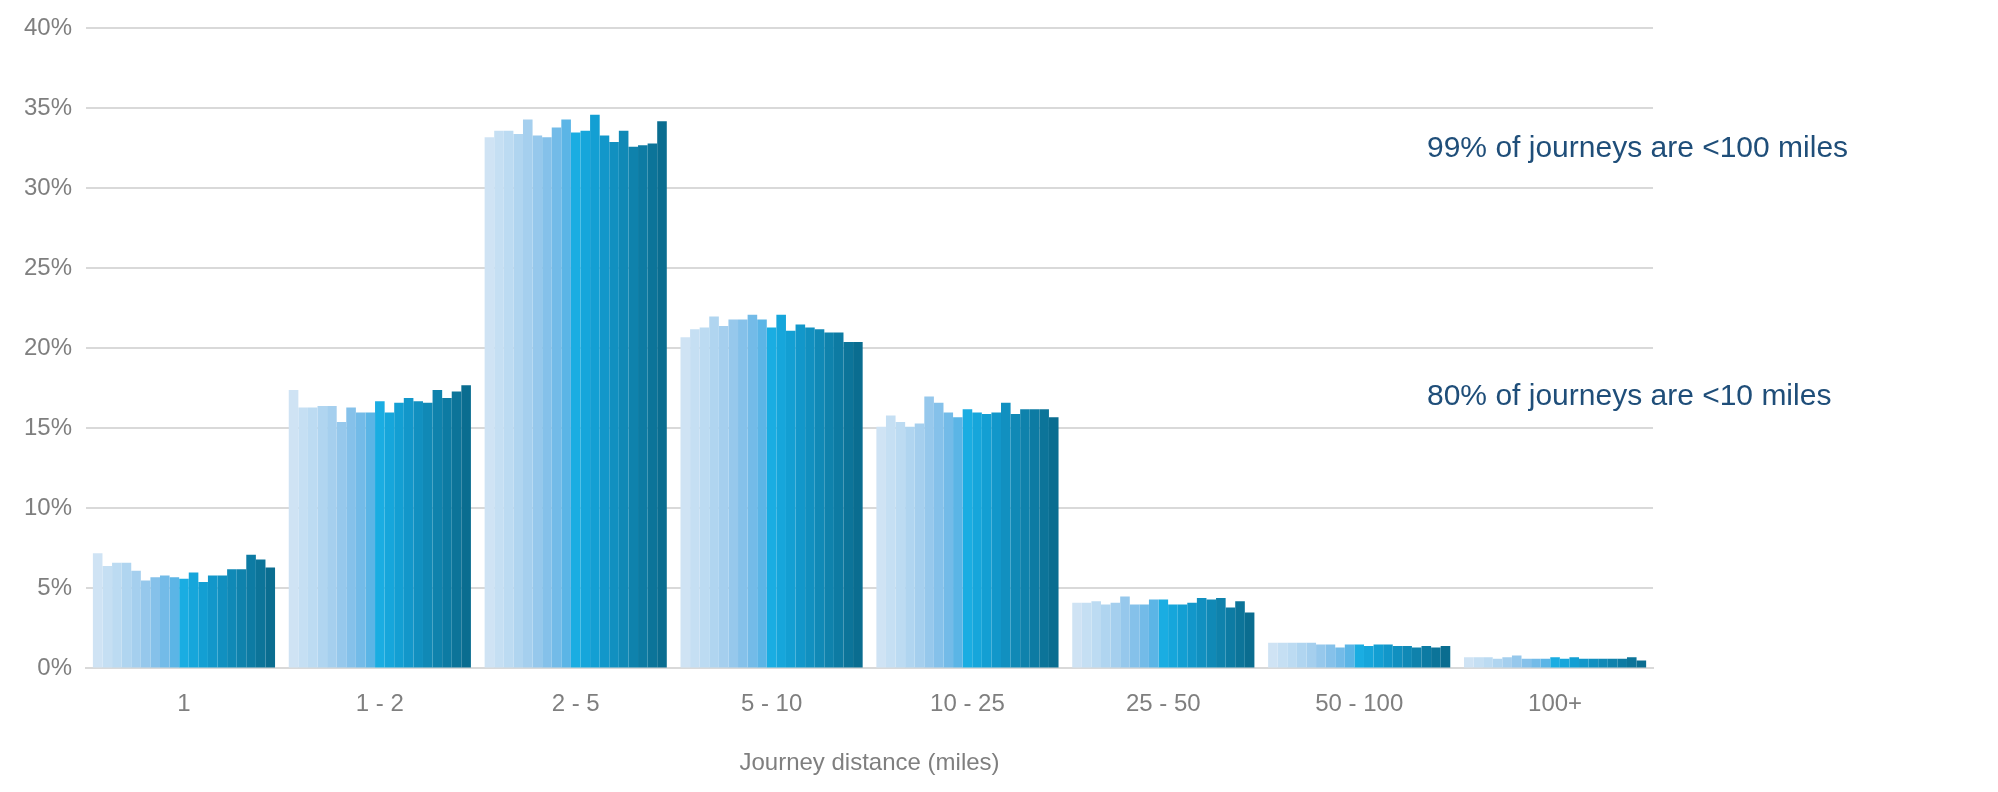 Image resolution: width=1998 pixels, height=792 pixels. I want to click on y-tick-label: 20%, so click(48, 347).